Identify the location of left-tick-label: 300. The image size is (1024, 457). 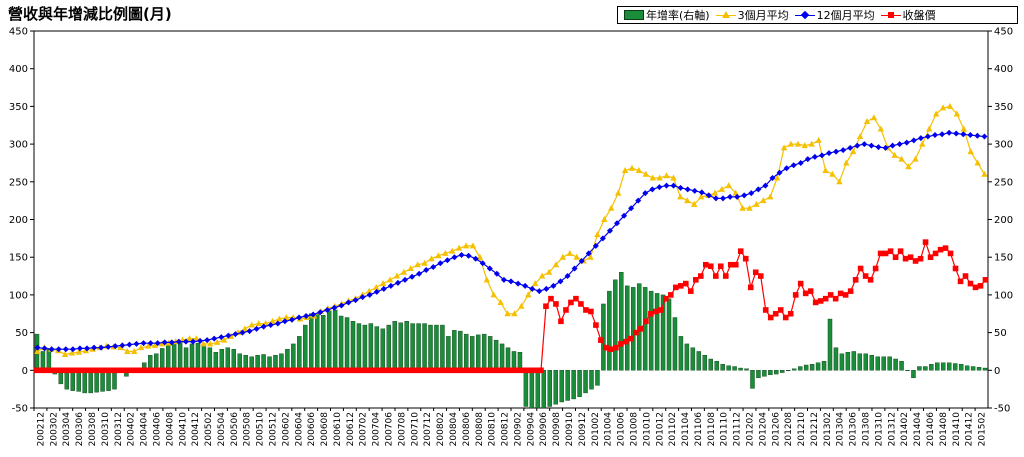
(18, 145).